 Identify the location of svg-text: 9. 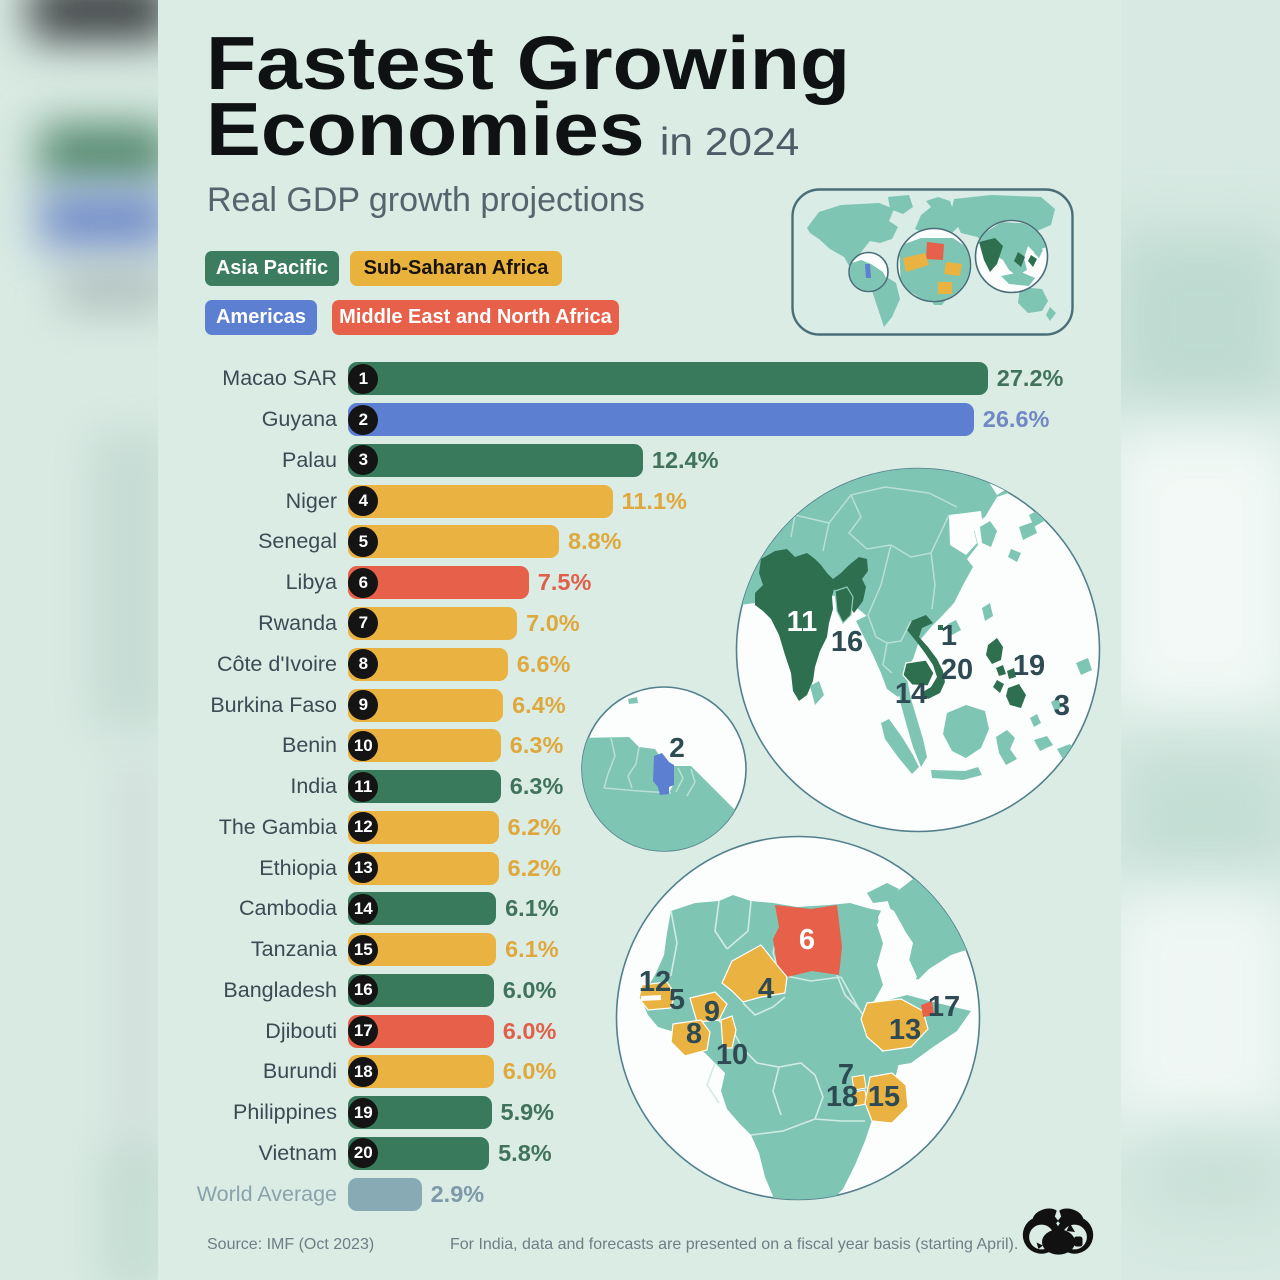
(712, 1012).